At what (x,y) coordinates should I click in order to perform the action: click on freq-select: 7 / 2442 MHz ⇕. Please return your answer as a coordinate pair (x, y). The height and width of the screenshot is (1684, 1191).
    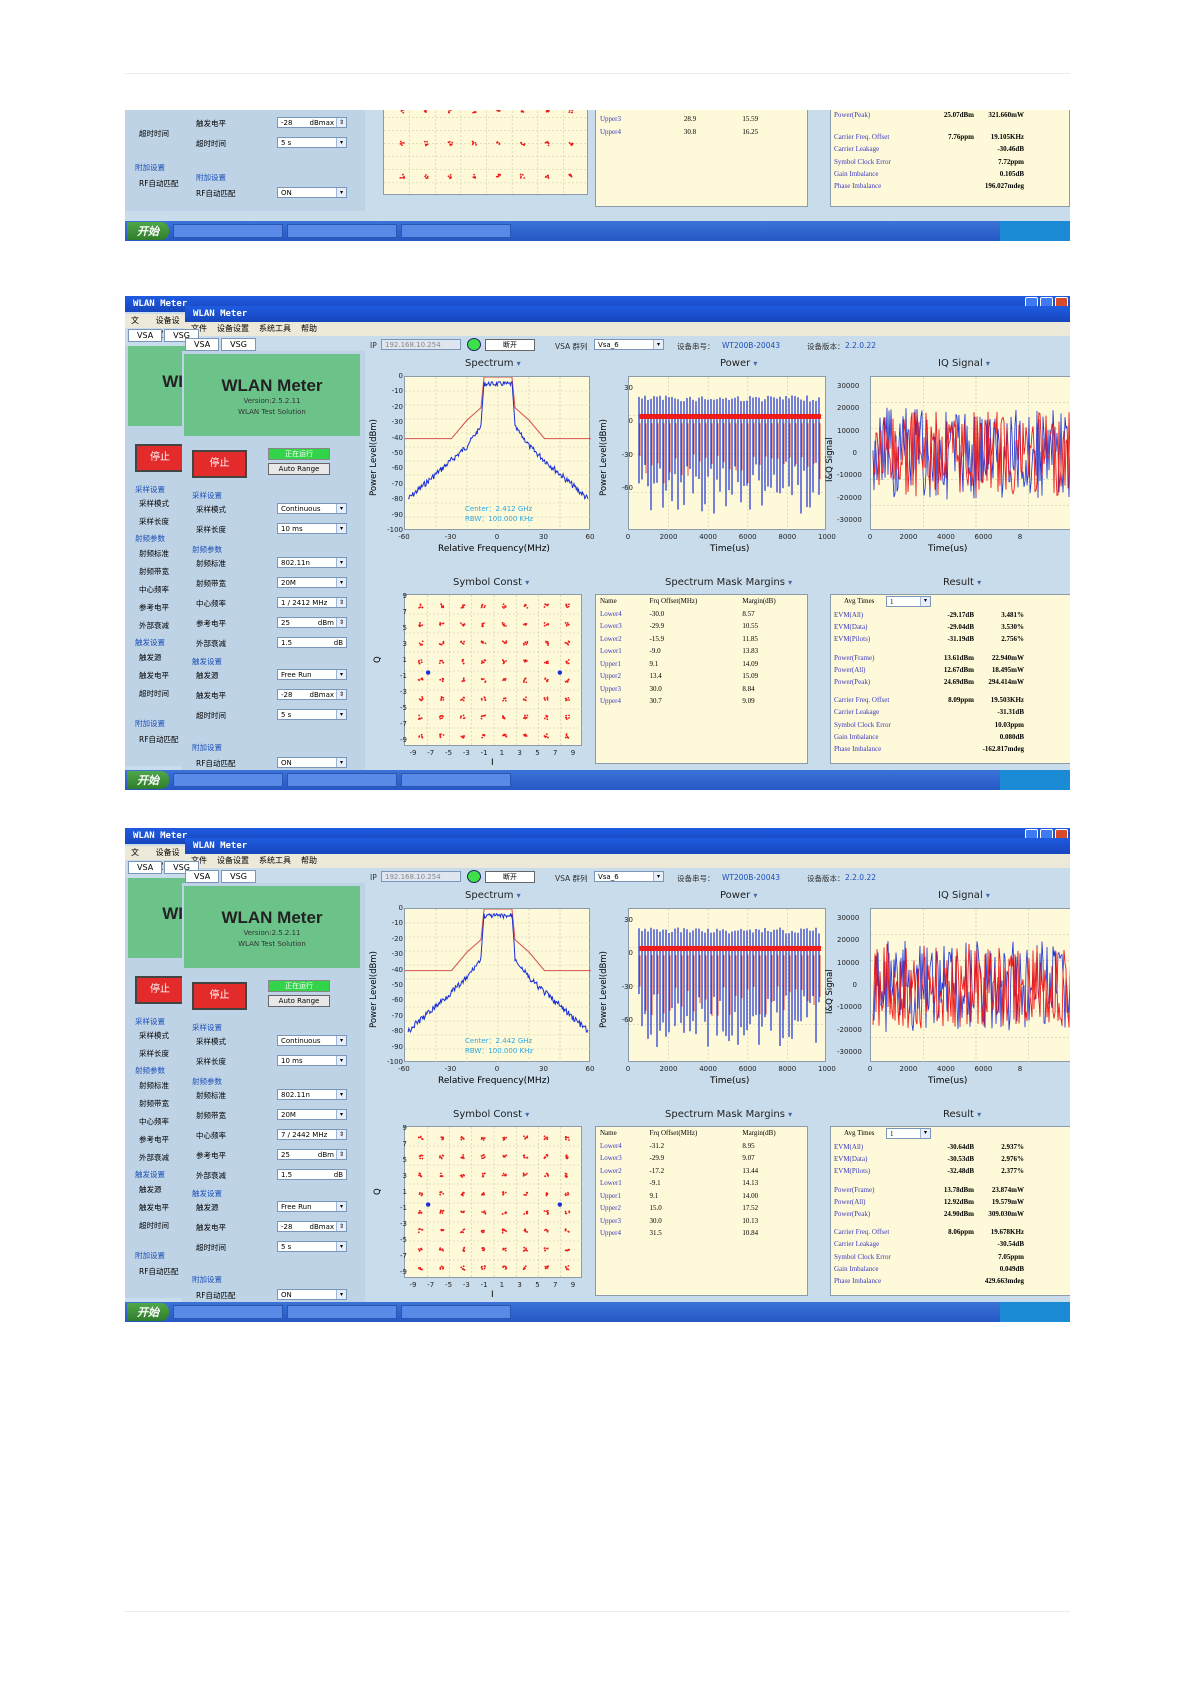
    Looking at the image, I should click on (312, 1134).